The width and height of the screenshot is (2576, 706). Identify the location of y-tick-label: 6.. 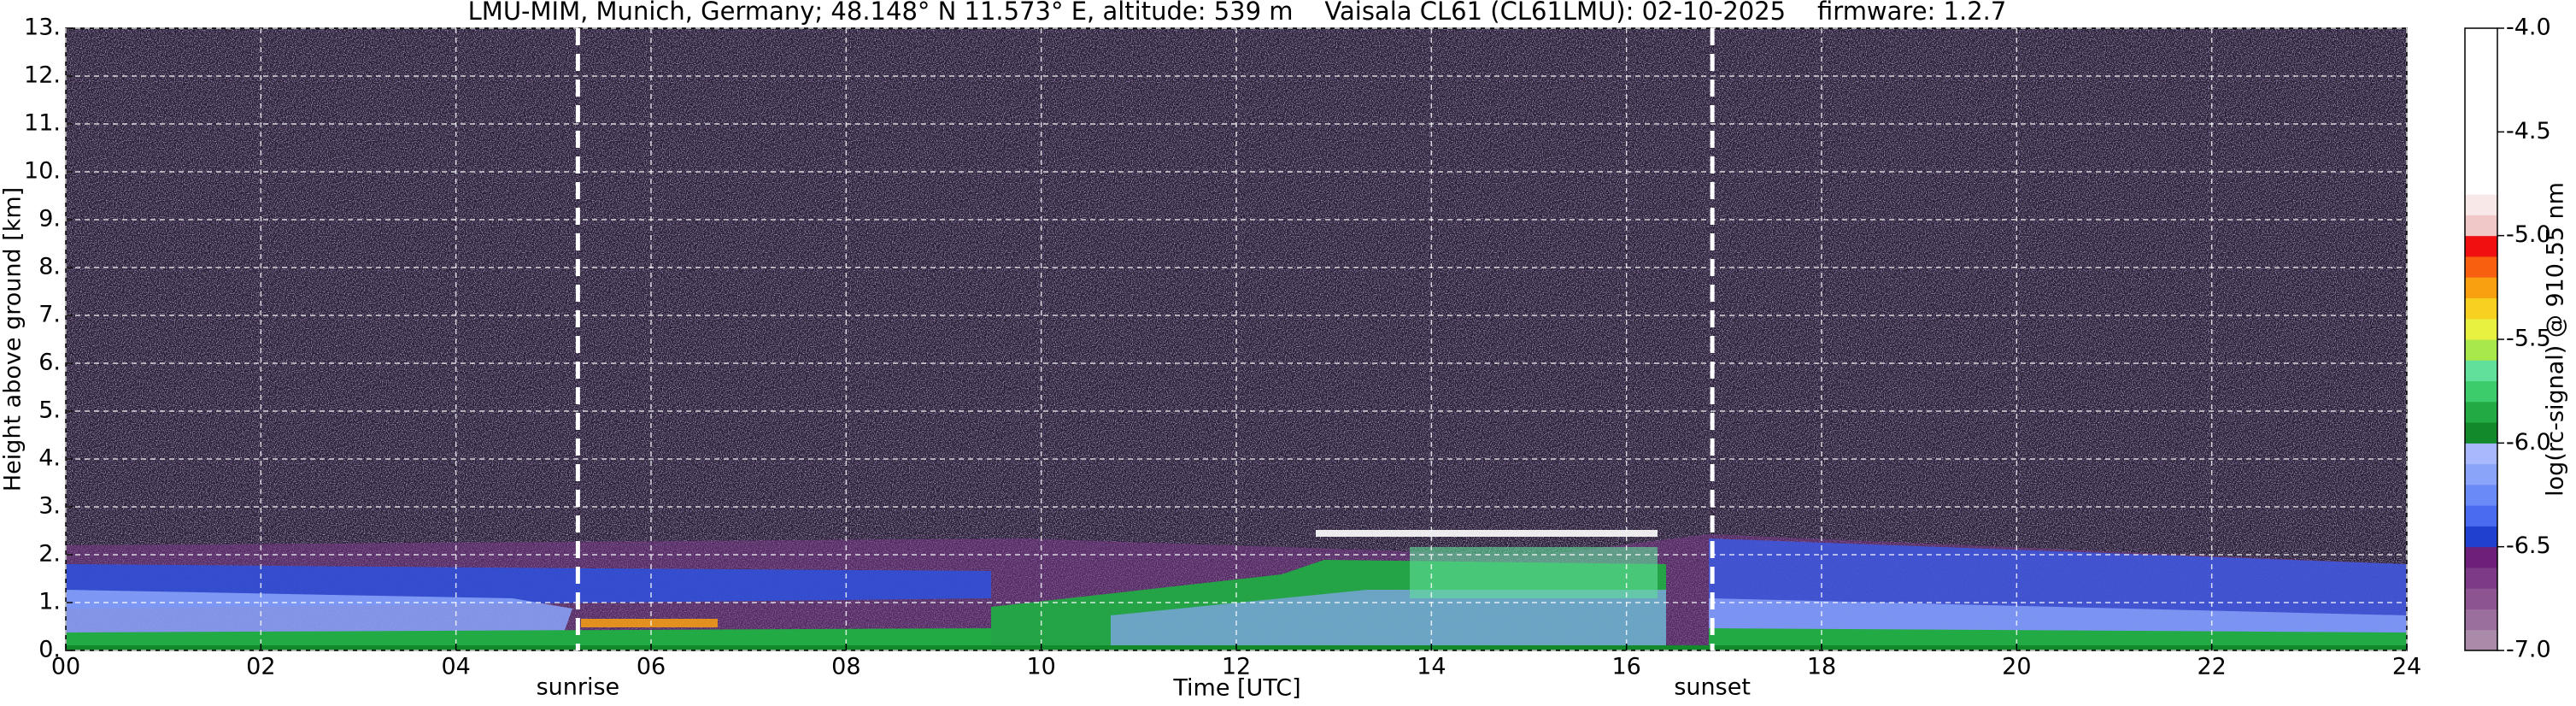
(49, 363).